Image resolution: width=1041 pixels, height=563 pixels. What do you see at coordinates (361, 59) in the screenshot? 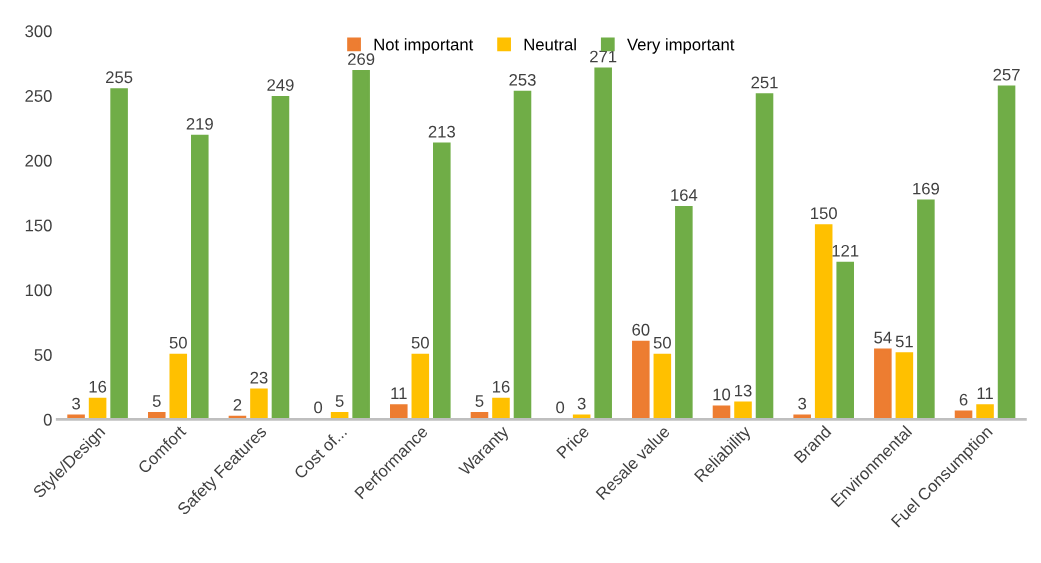
I see `data-label: 269` at bounding box center [361, 59].